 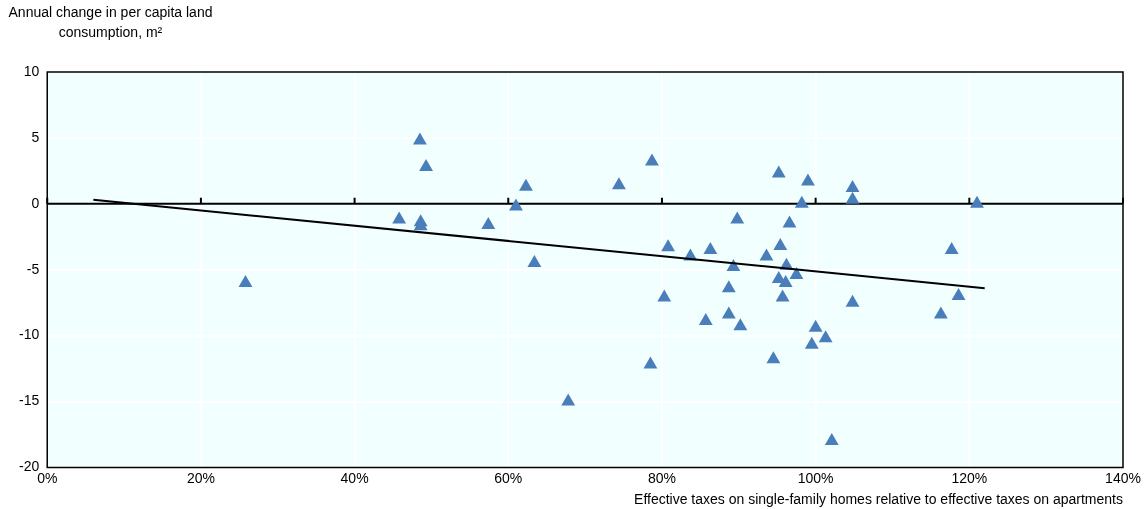 What do you see at coordinates (200, 477) in the screenshot?
I see `x-tick-label: 20%` at bounding box center [200, 477].